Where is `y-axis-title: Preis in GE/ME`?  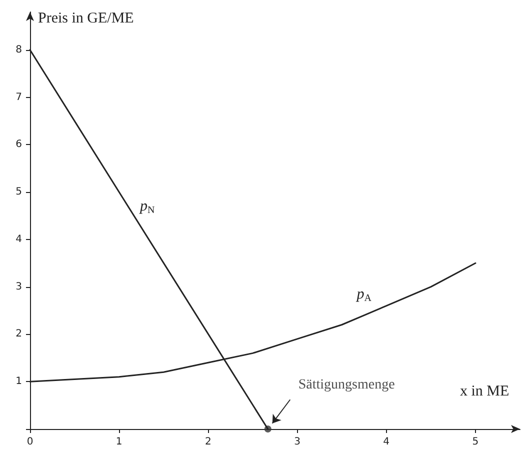
y-axis-title: Preis in GE/ME is located at coordinates (86, 18).